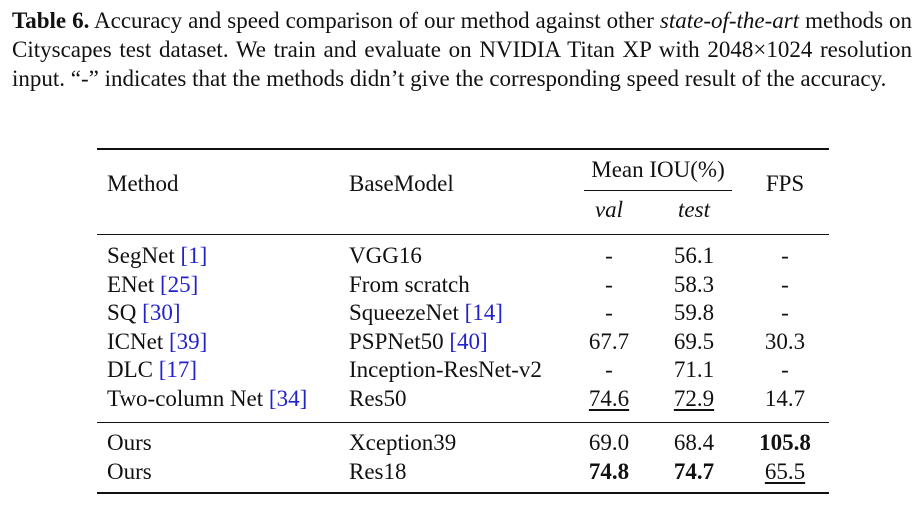  What do you see at coordinates (409, 284) in the screenshot?
I see `base-model: From scratch` at bounding box center [409, 284].